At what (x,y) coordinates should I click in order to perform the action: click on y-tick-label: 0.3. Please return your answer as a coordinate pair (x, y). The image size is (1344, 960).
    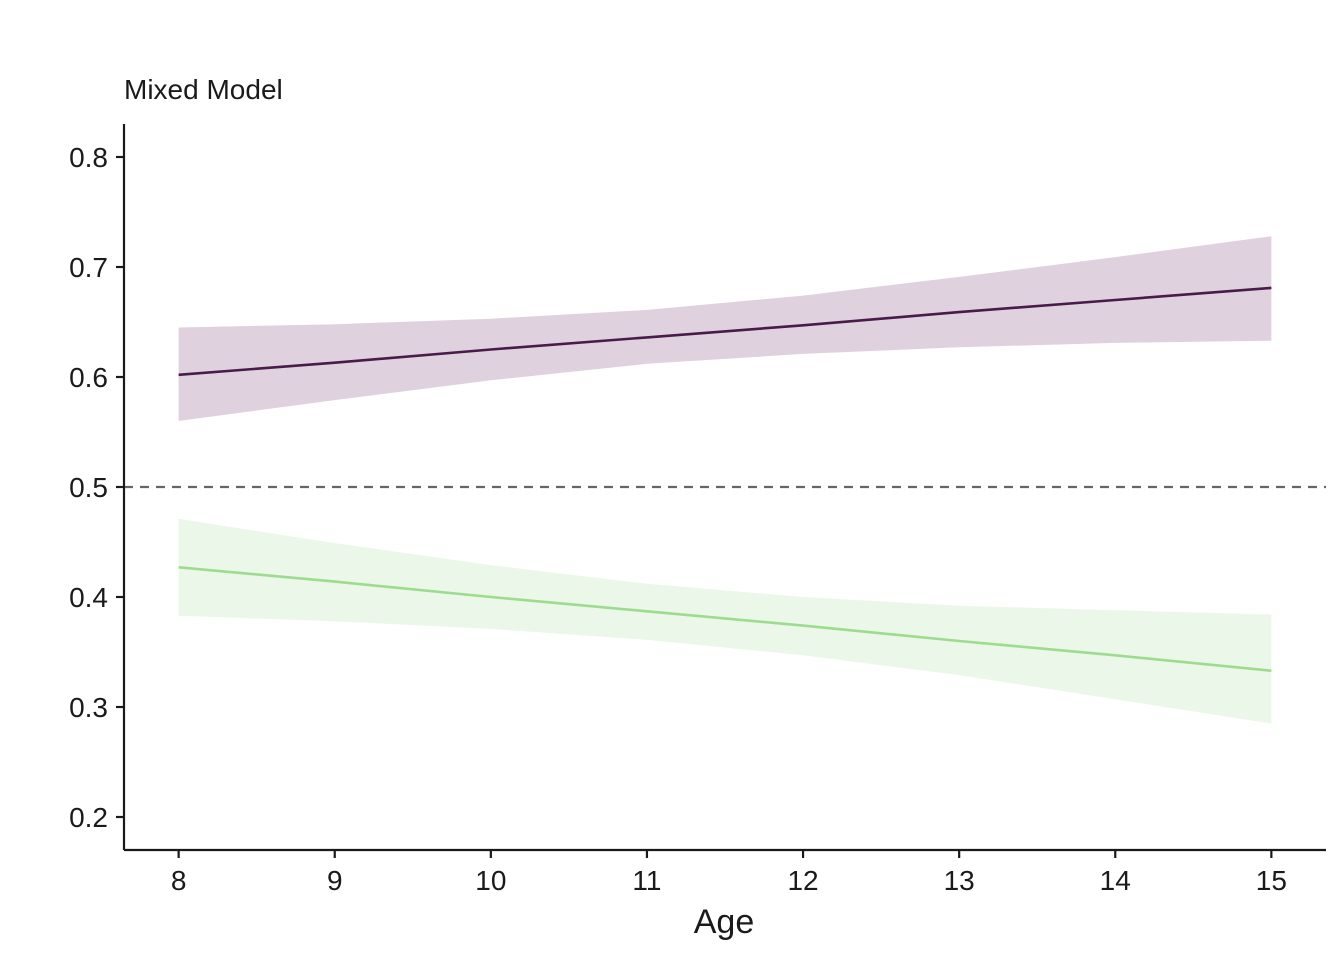
    Looking at the image, I should click on (88, 707).